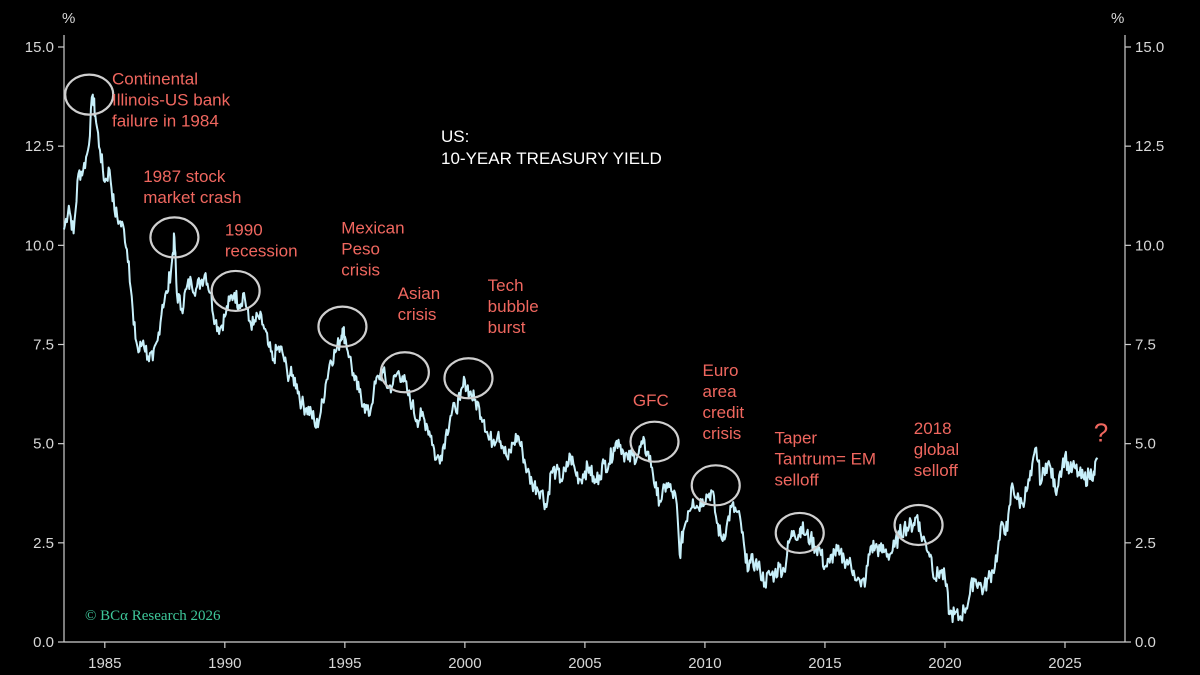 This screenshot has width=1200, height=675. What do you see at coordinates (43, 345) in the screenshot?
I see `y-tick-label-left: 7.5` at bounding box center [43, 345].